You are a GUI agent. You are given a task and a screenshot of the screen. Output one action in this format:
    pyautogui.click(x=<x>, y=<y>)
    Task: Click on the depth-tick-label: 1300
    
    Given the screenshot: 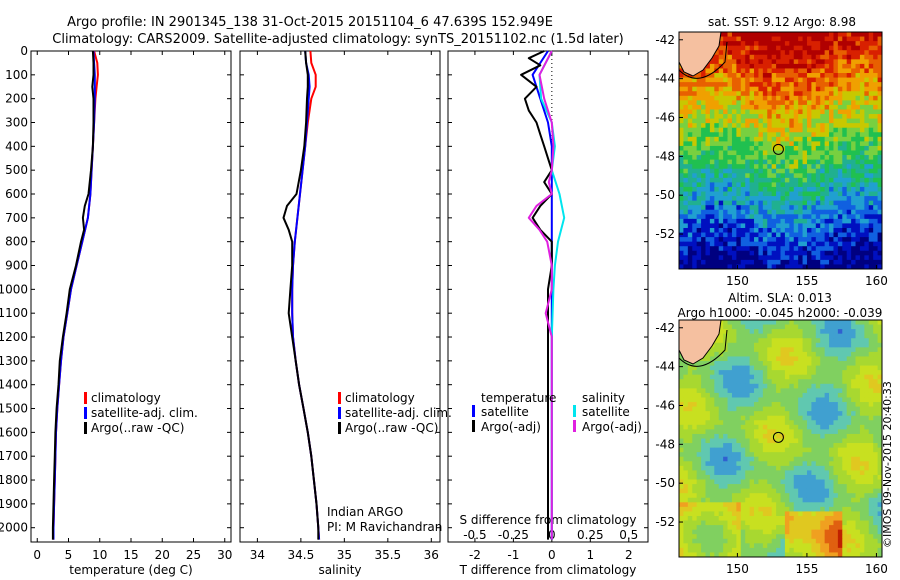 What is the action you would take?
    pyautogui.click(x=14, y=361)
    